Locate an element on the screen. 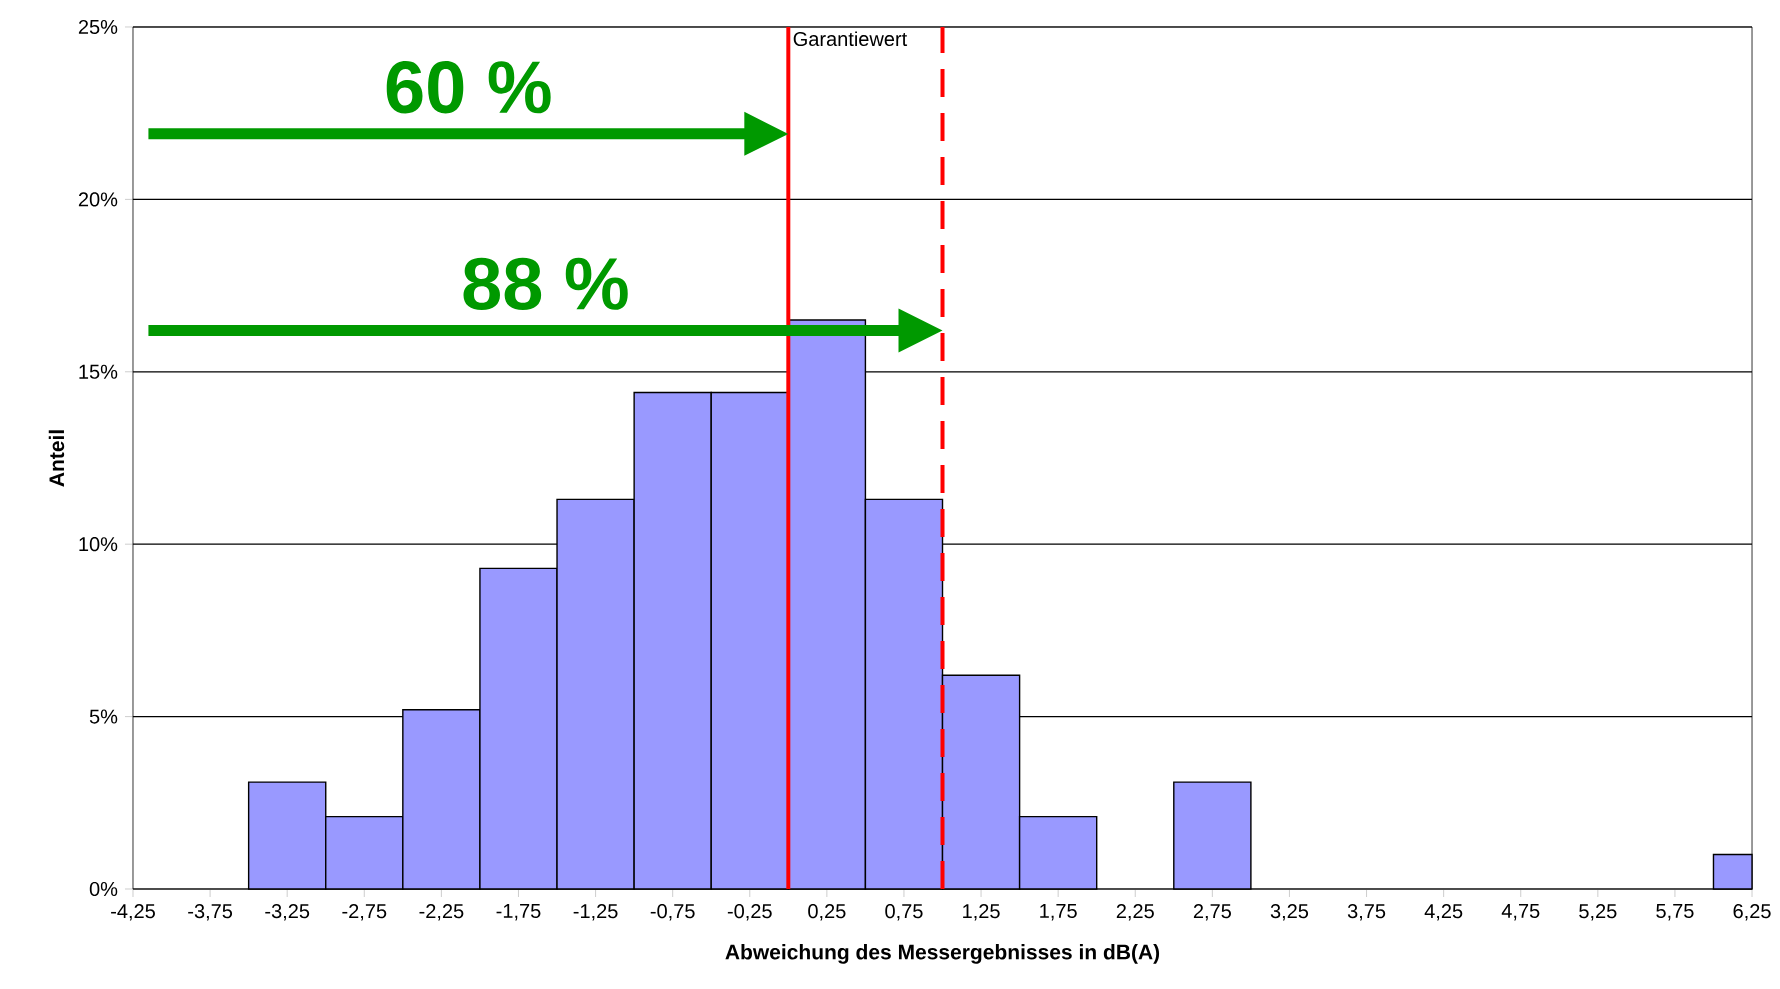 This screenshot has width=1780, height=989. x-tick-label: -1,75 is located at coordinates (518, 912).